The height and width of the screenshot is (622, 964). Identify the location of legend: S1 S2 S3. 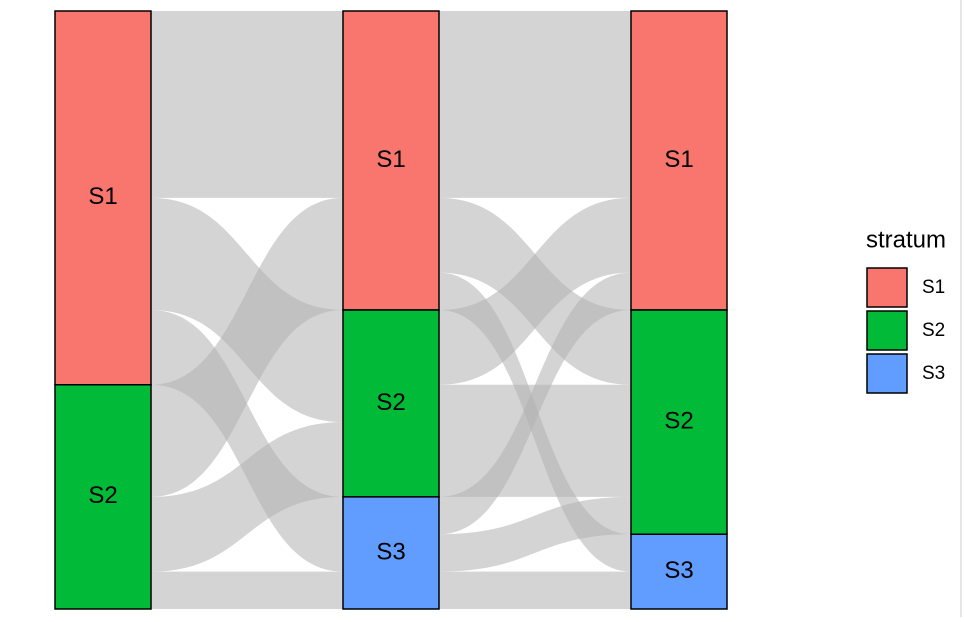
(905, 330).